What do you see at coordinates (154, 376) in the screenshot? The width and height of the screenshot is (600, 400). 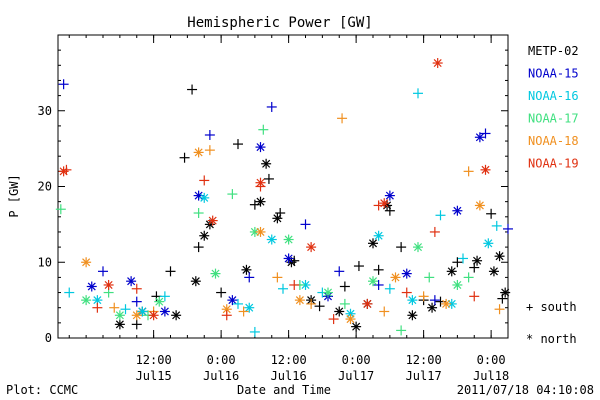 I see `x-tick-date-label: Jul15` at bounding box center [154, 376].